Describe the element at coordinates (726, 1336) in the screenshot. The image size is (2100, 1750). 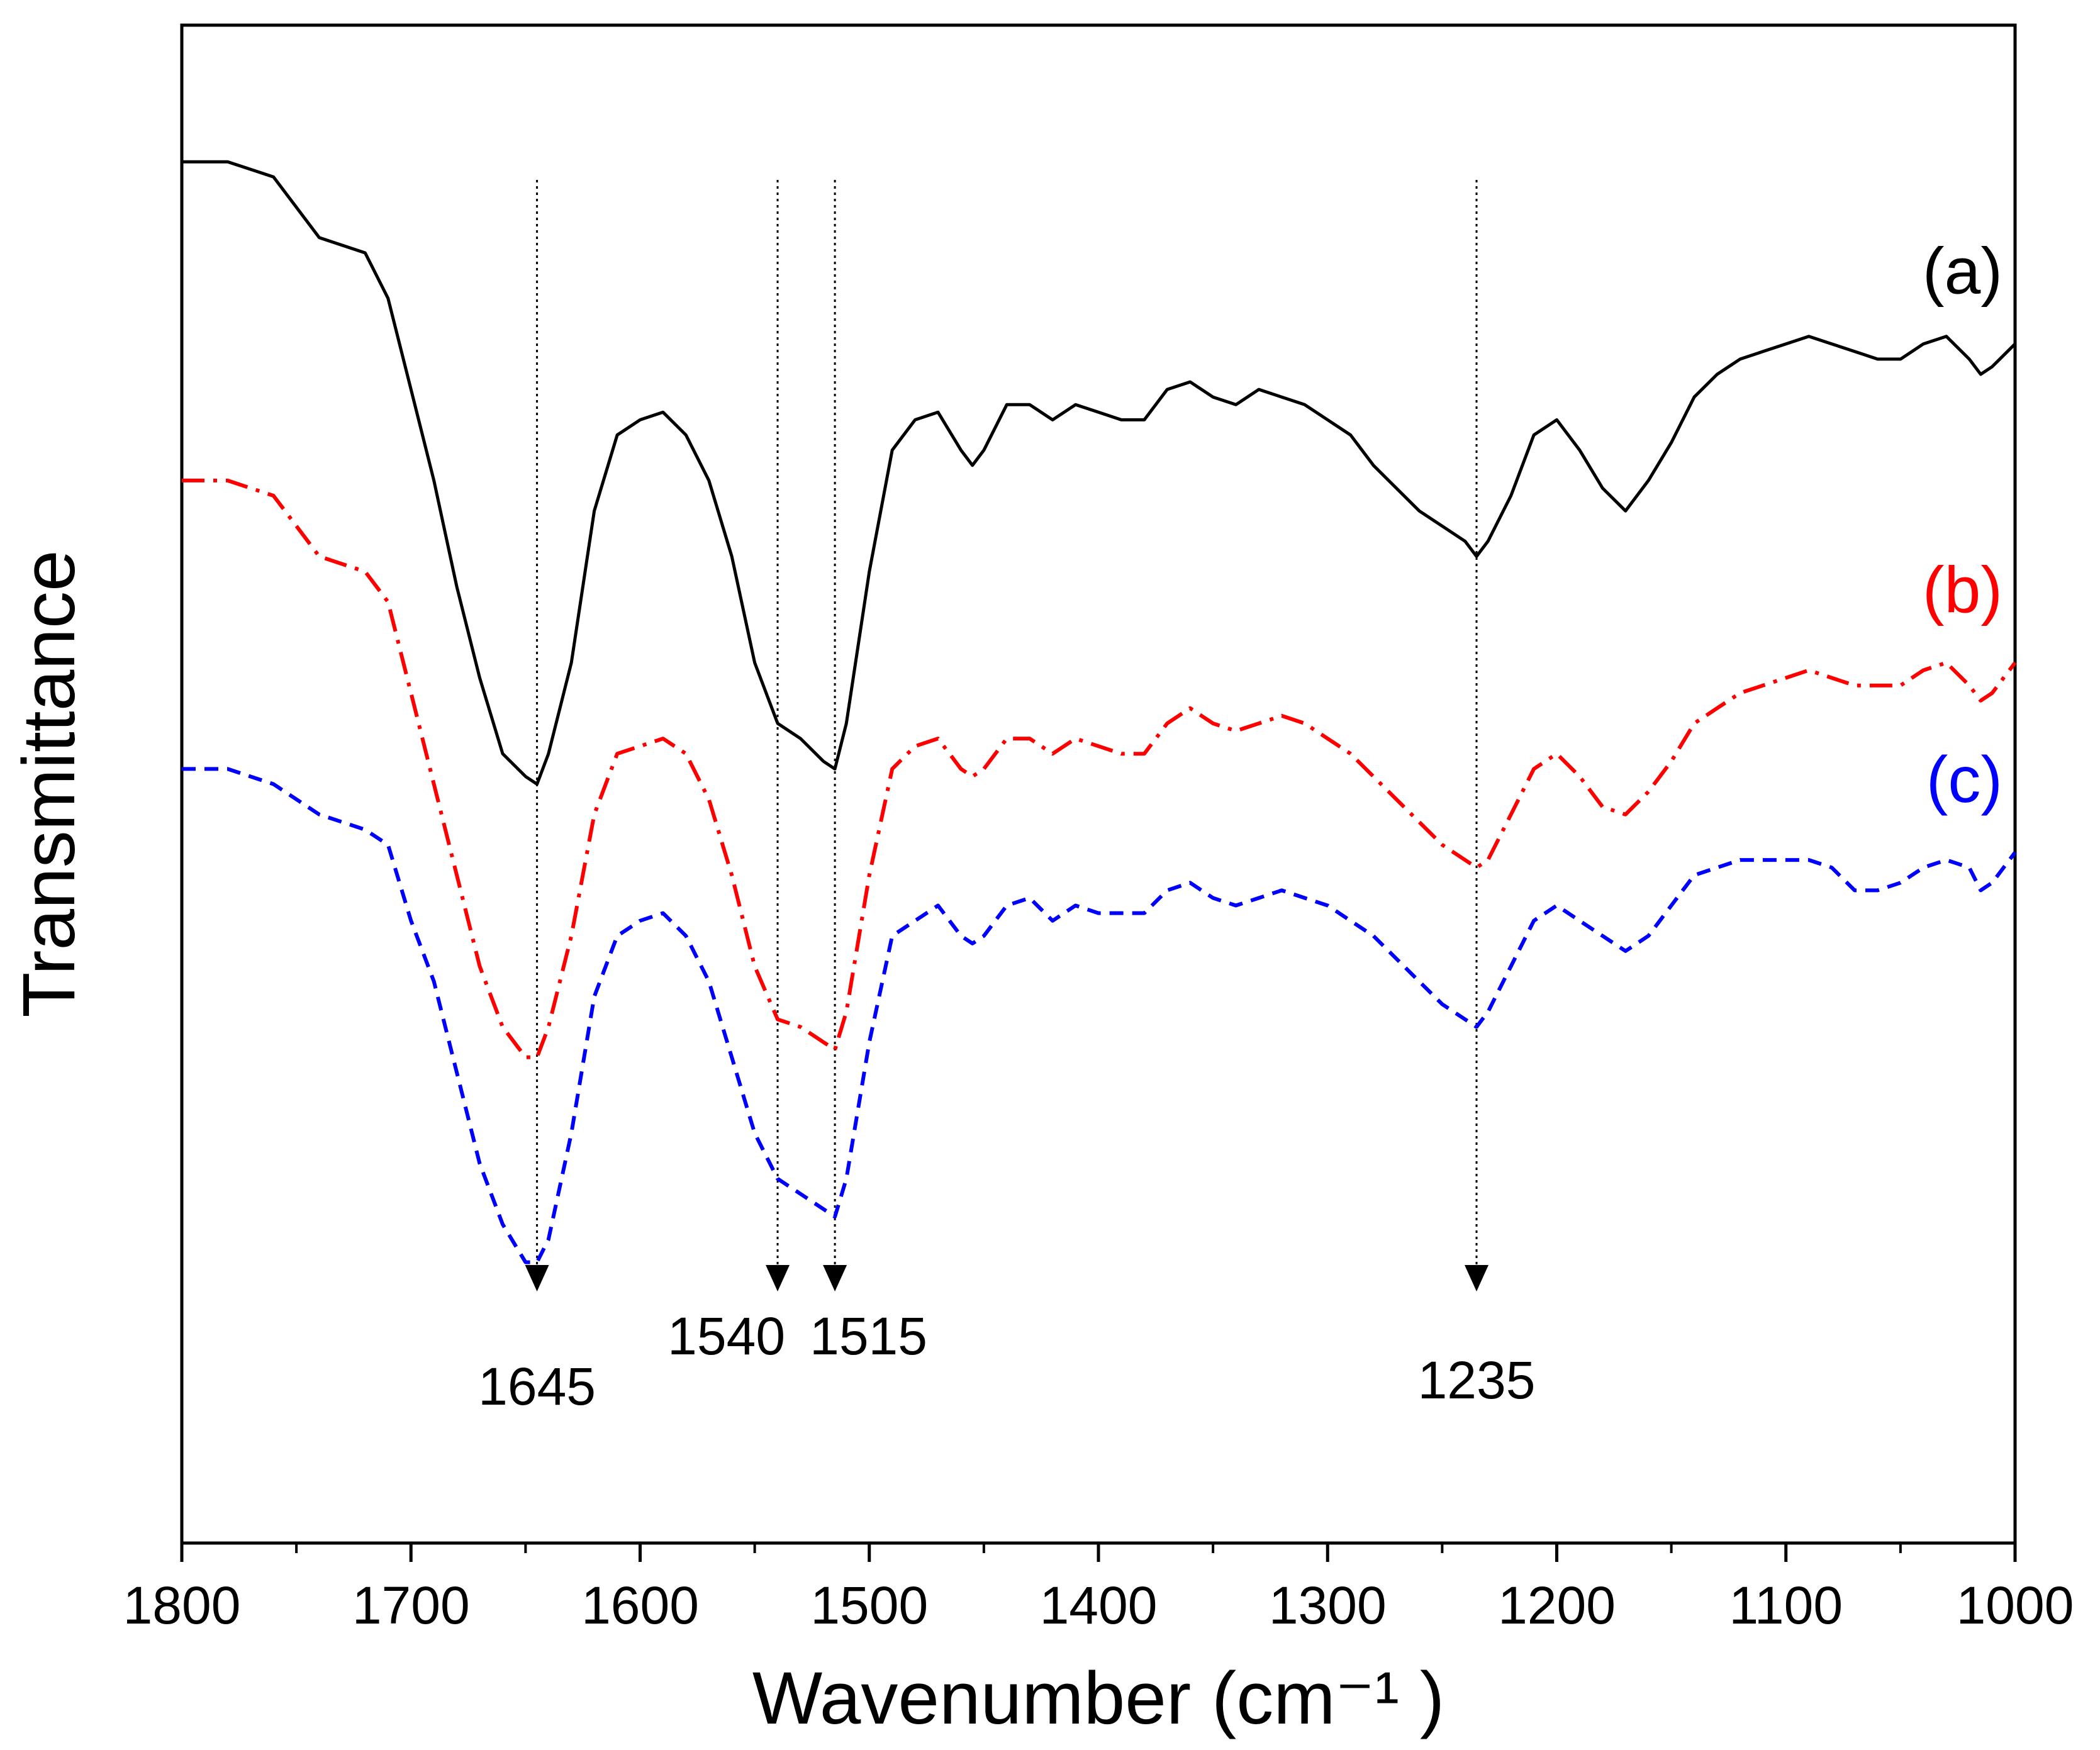
I see `peak-label: 1540` at that location.